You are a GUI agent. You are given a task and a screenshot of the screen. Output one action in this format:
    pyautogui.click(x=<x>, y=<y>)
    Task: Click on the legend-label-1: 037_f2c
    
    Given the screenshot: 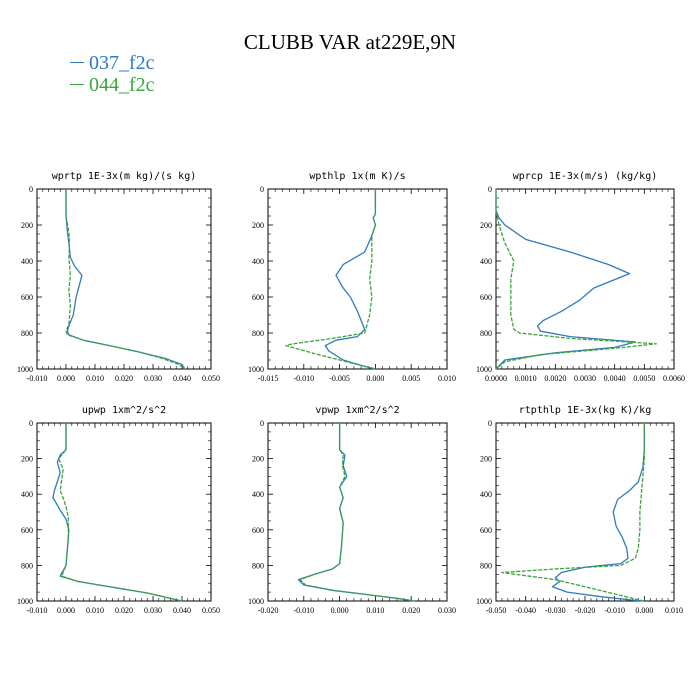 What is the action you would take?
    pyautogui.click(x=122, y=63)
    